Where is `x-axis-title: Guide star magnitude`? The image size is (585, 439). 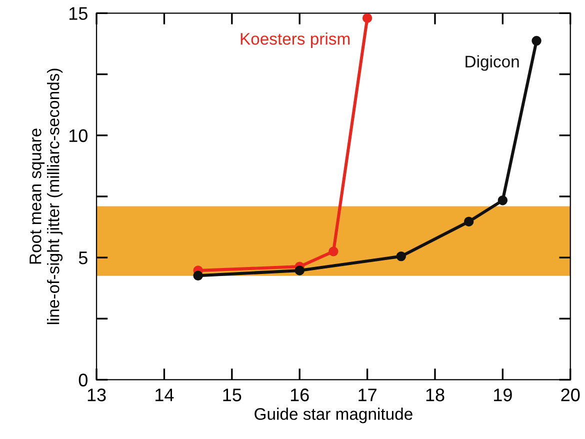
x-axis-title: Guide star magnitude is located at coordinates (333, 416).